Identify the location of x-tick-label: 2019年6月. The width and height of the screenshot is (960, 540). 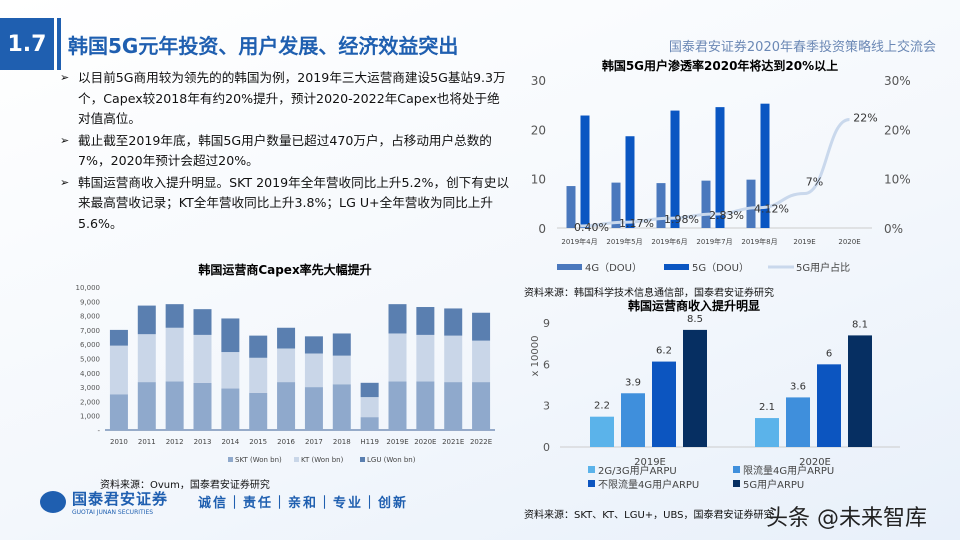
(669, 241).